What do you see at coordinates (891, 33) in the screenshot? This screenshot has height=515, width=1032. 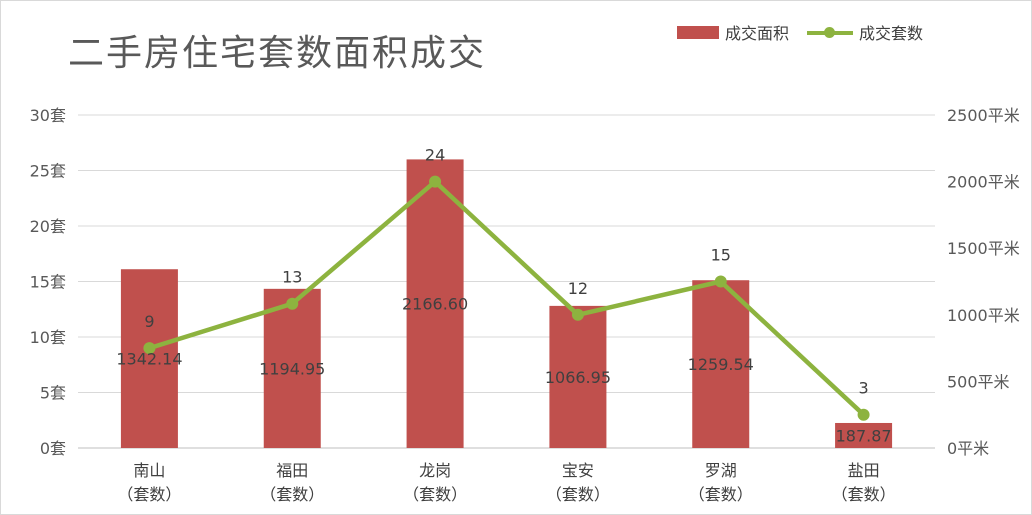 I see `legend-line-label: 成交套数` at bounding box center [891, 33].